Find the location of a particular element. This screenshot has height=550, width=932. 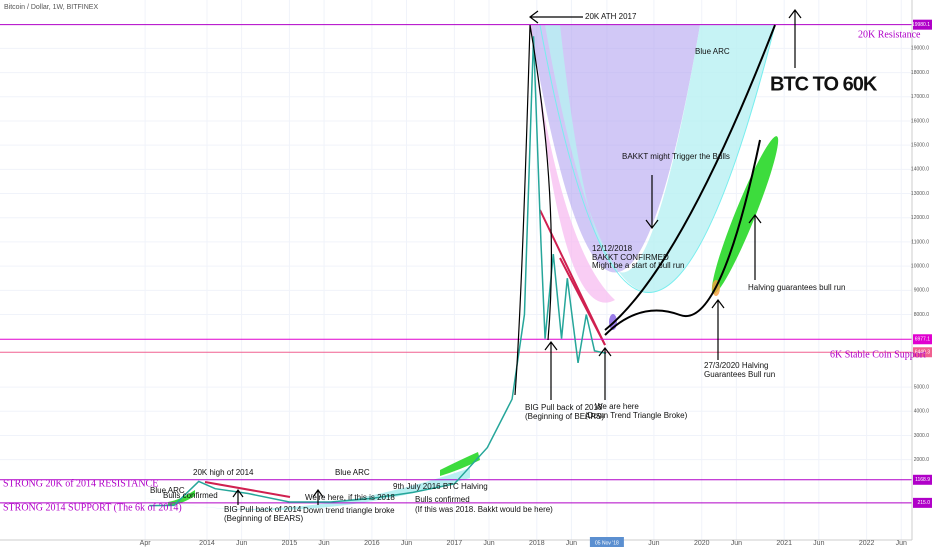

annotation: STRONG 20K of 2014 RESISTANCE is located at coordinates (80, 483).